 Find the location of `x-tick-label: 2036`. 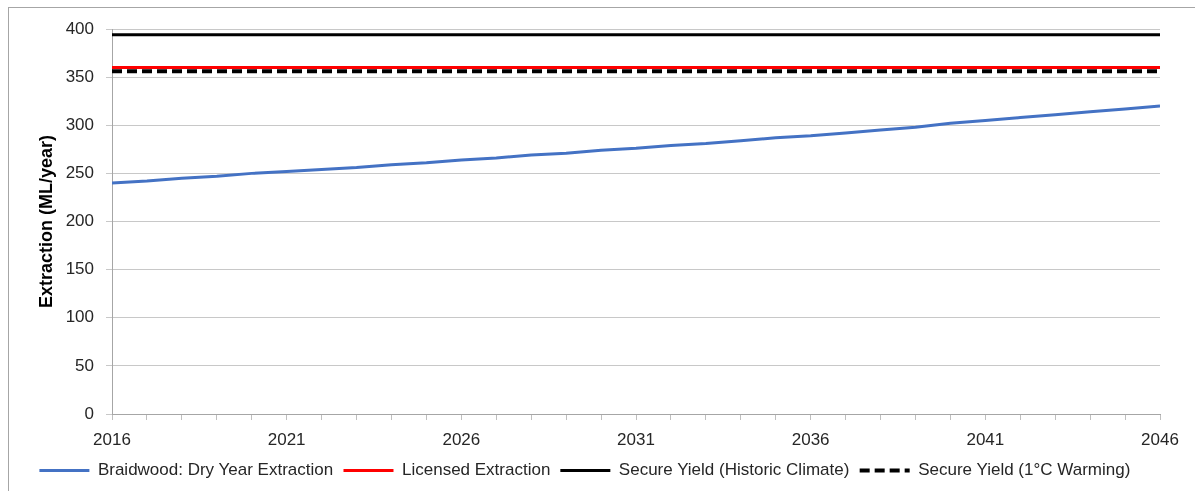

x-tick-label: 2036 is located at coordinates (810, 439).